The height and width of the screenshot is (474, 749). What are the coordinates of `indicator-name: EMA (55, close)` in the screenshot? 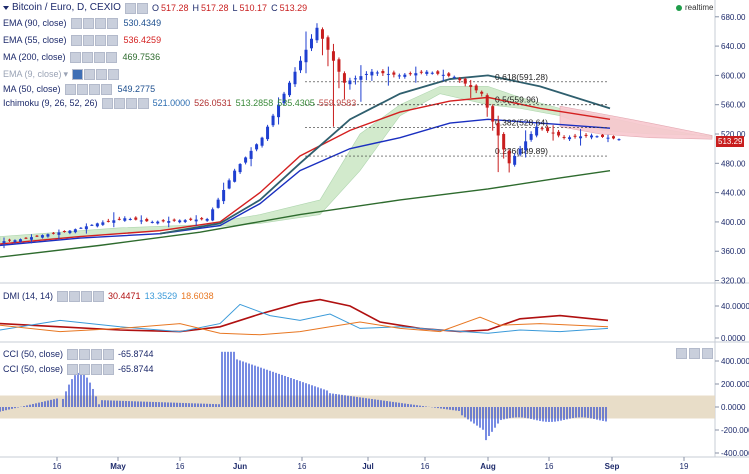 It's located at (35, 40).